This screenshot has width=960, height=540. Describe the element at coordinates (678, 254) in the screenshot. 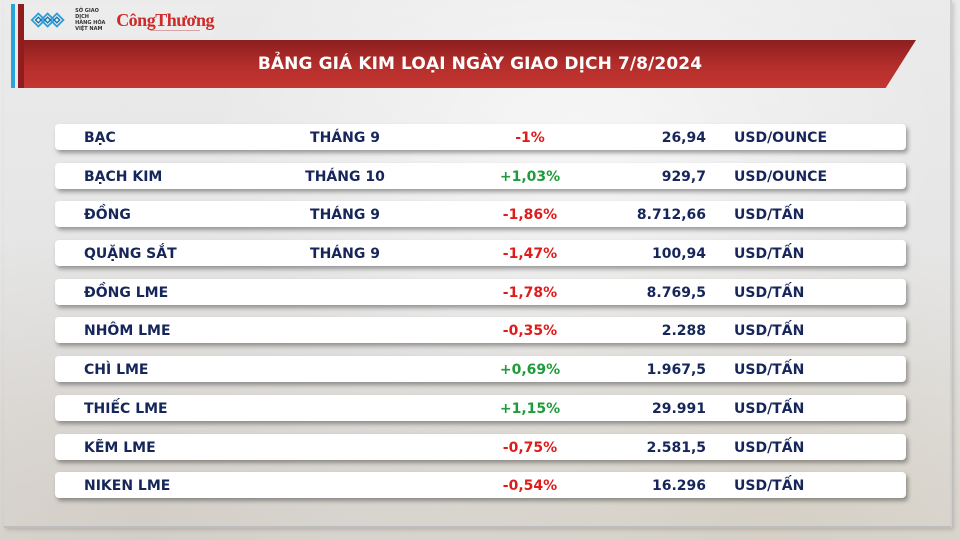

I see `price-value: 100,94` at that location.